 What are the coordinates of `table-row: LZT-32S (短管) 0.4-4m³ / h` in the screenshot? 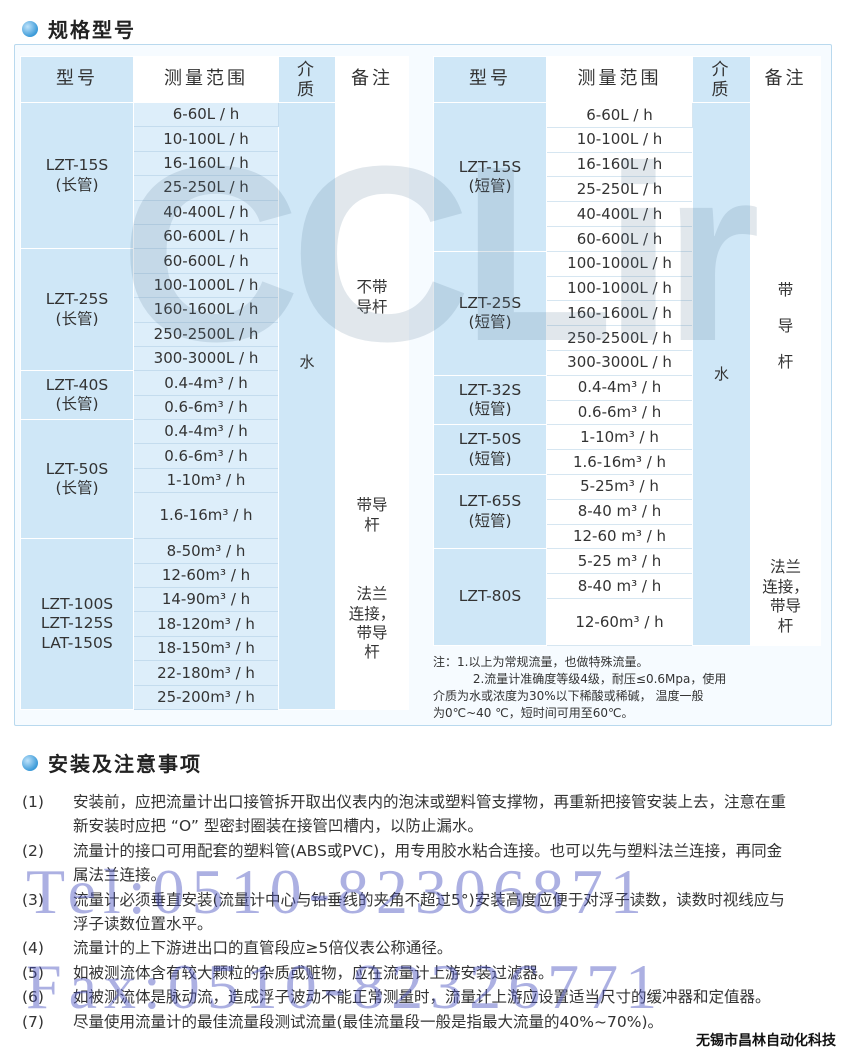 It's located at (627, 400).